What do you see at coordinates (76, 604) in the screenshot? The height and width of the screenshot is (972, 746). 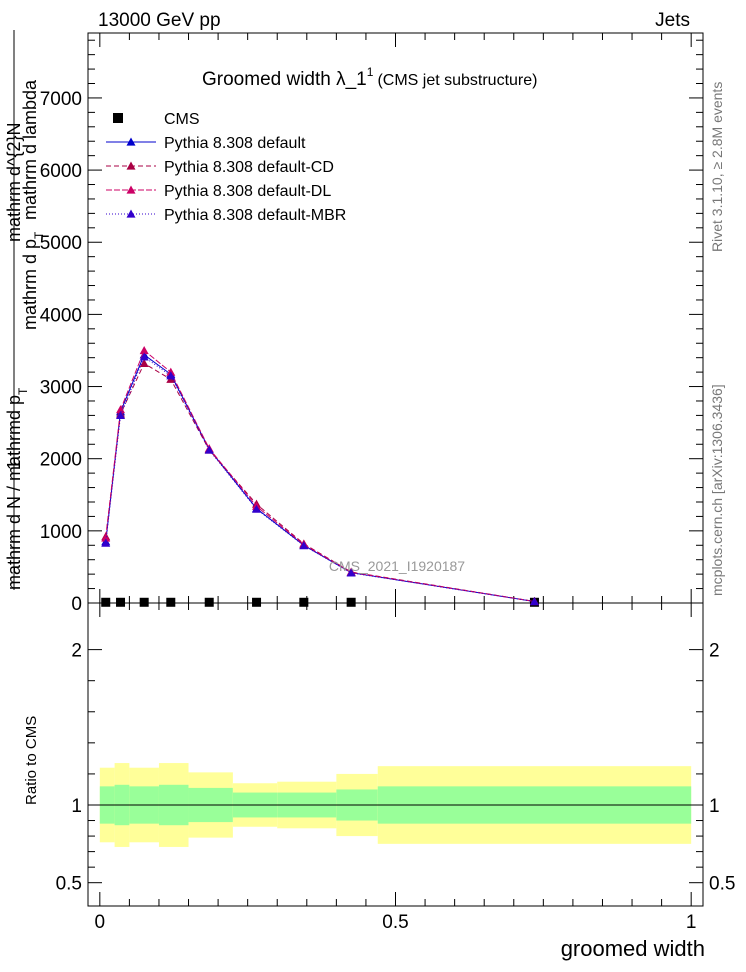 I see `y-tick-label: 0` at bounding box center [76, 604].